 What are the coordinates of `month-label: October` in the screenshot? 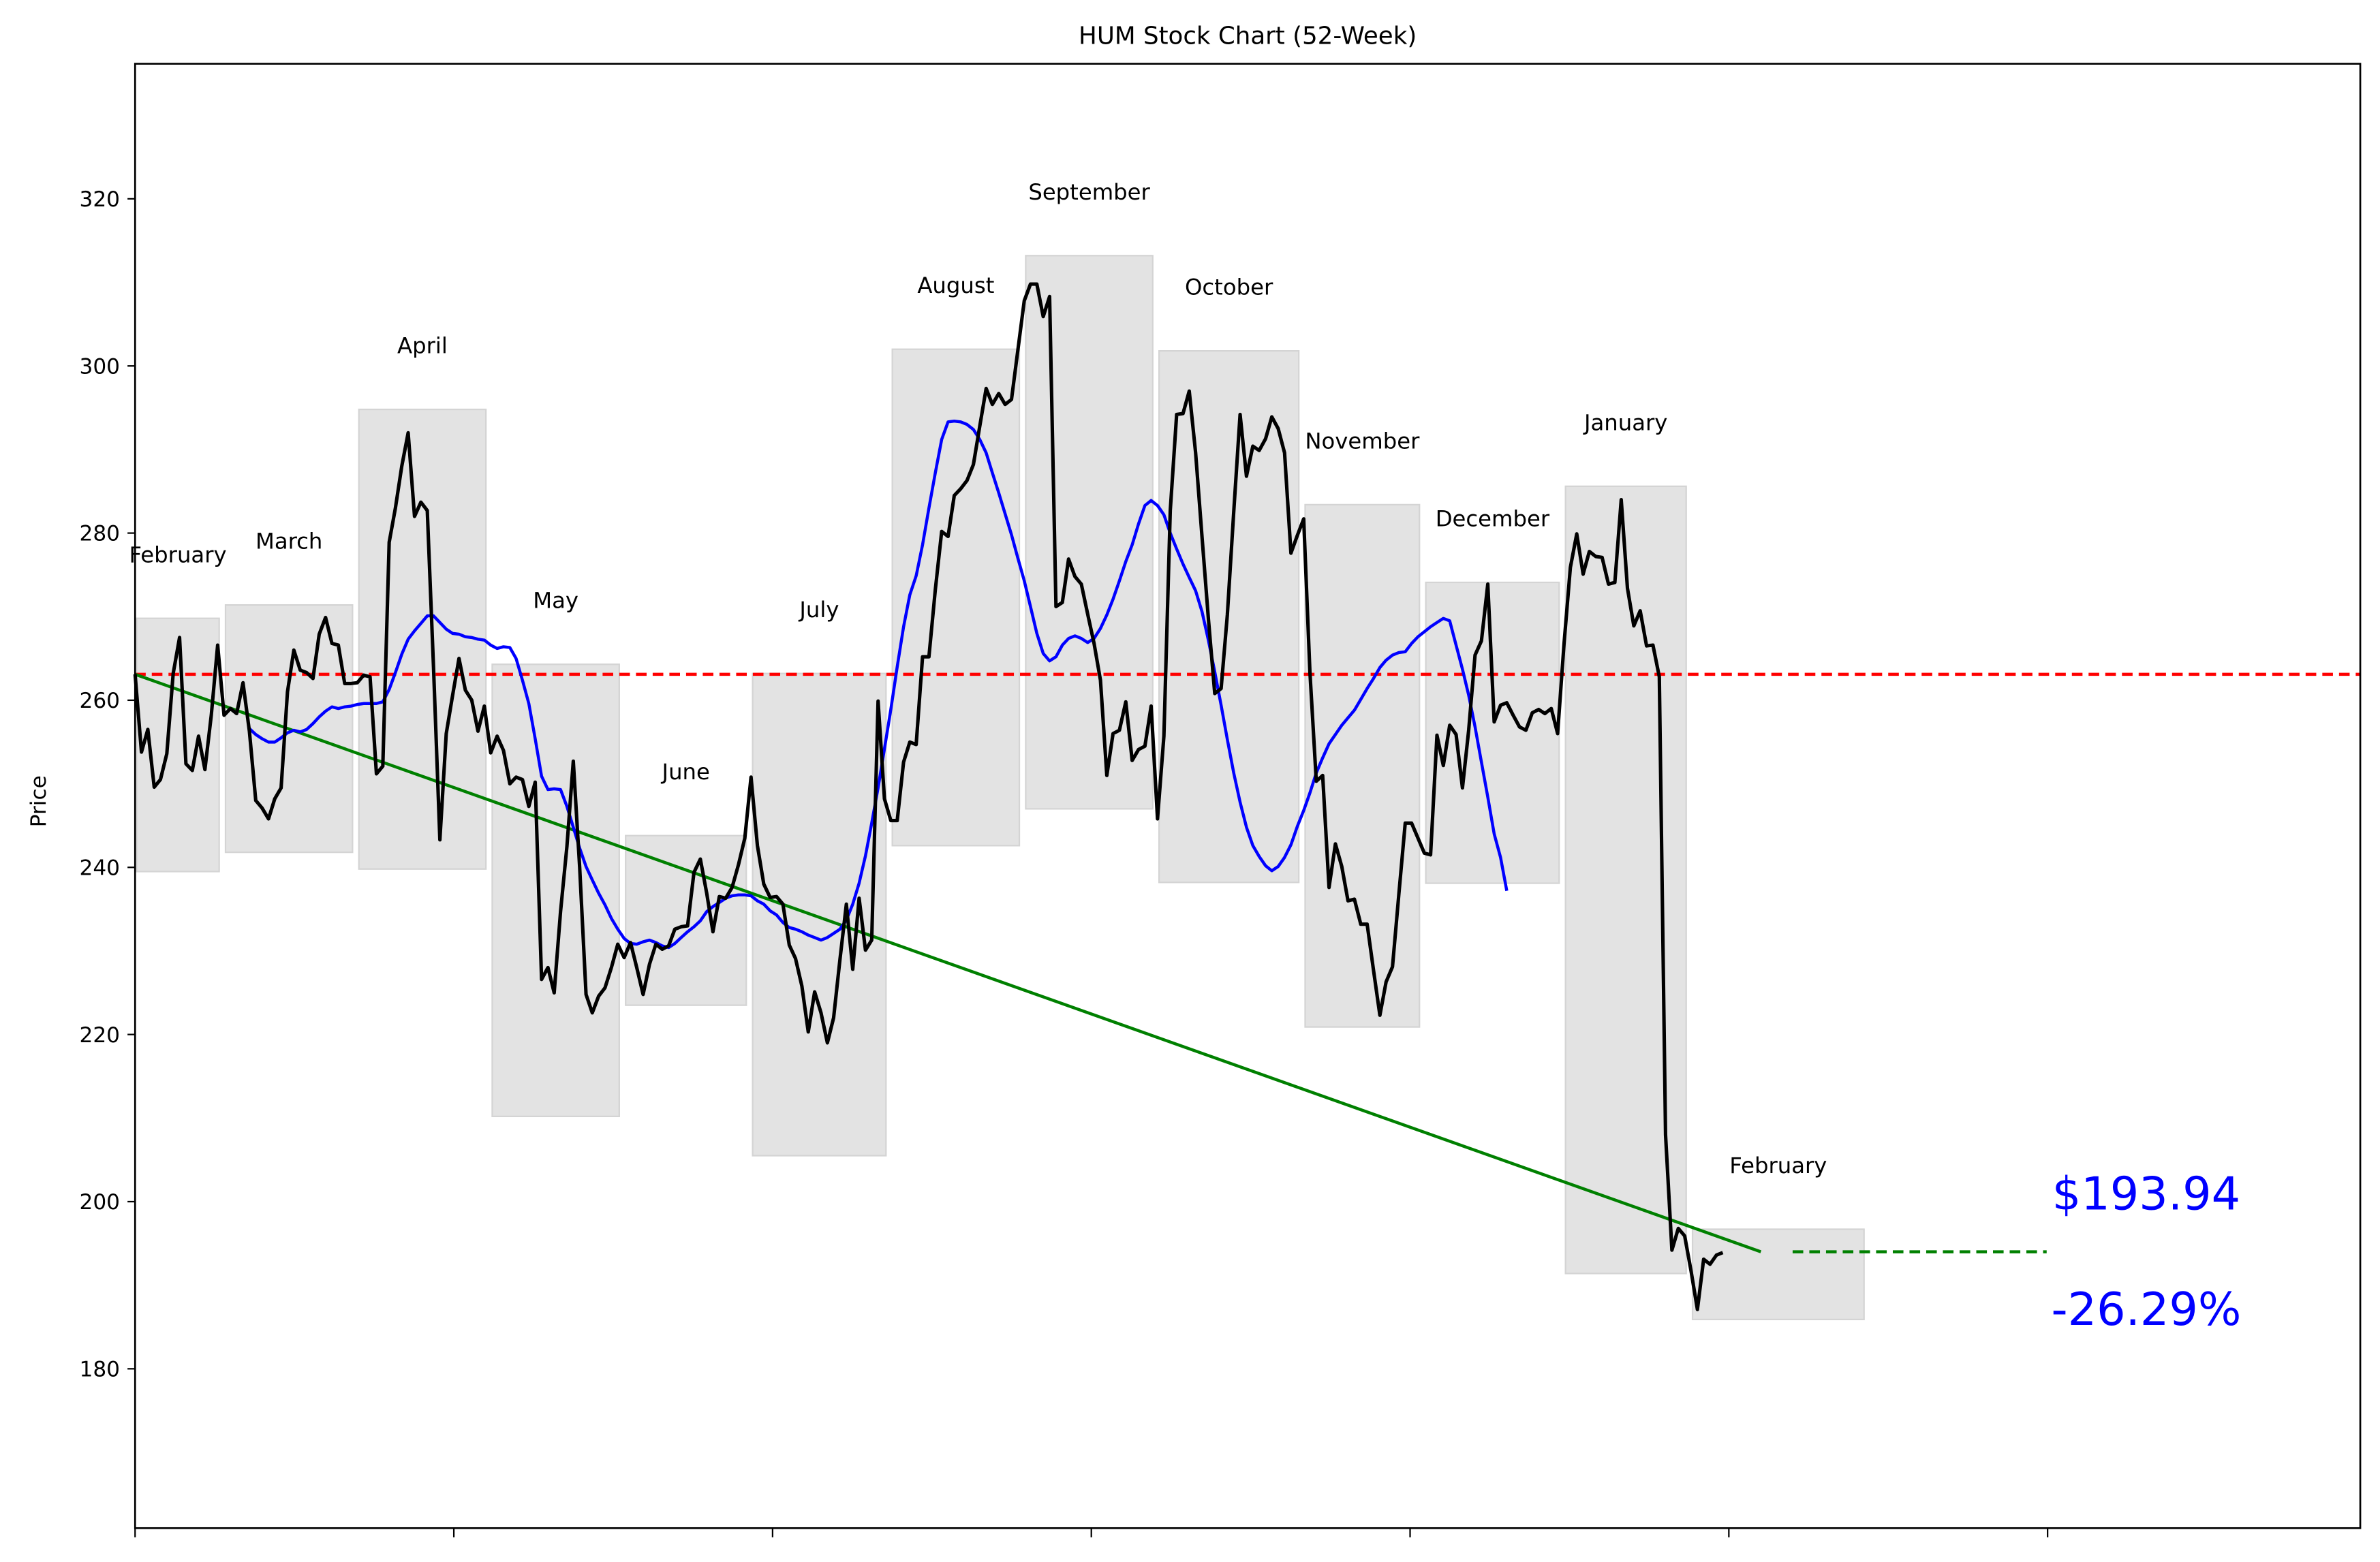 It's located at (1229, 287).